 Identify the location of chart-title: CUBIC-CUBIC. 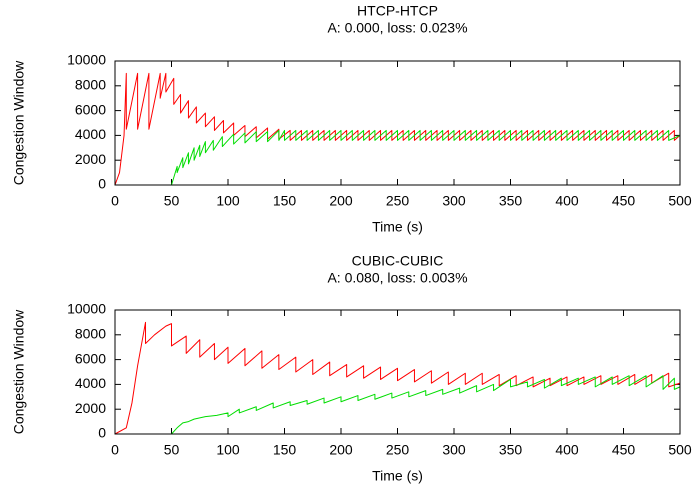
(398, 261).